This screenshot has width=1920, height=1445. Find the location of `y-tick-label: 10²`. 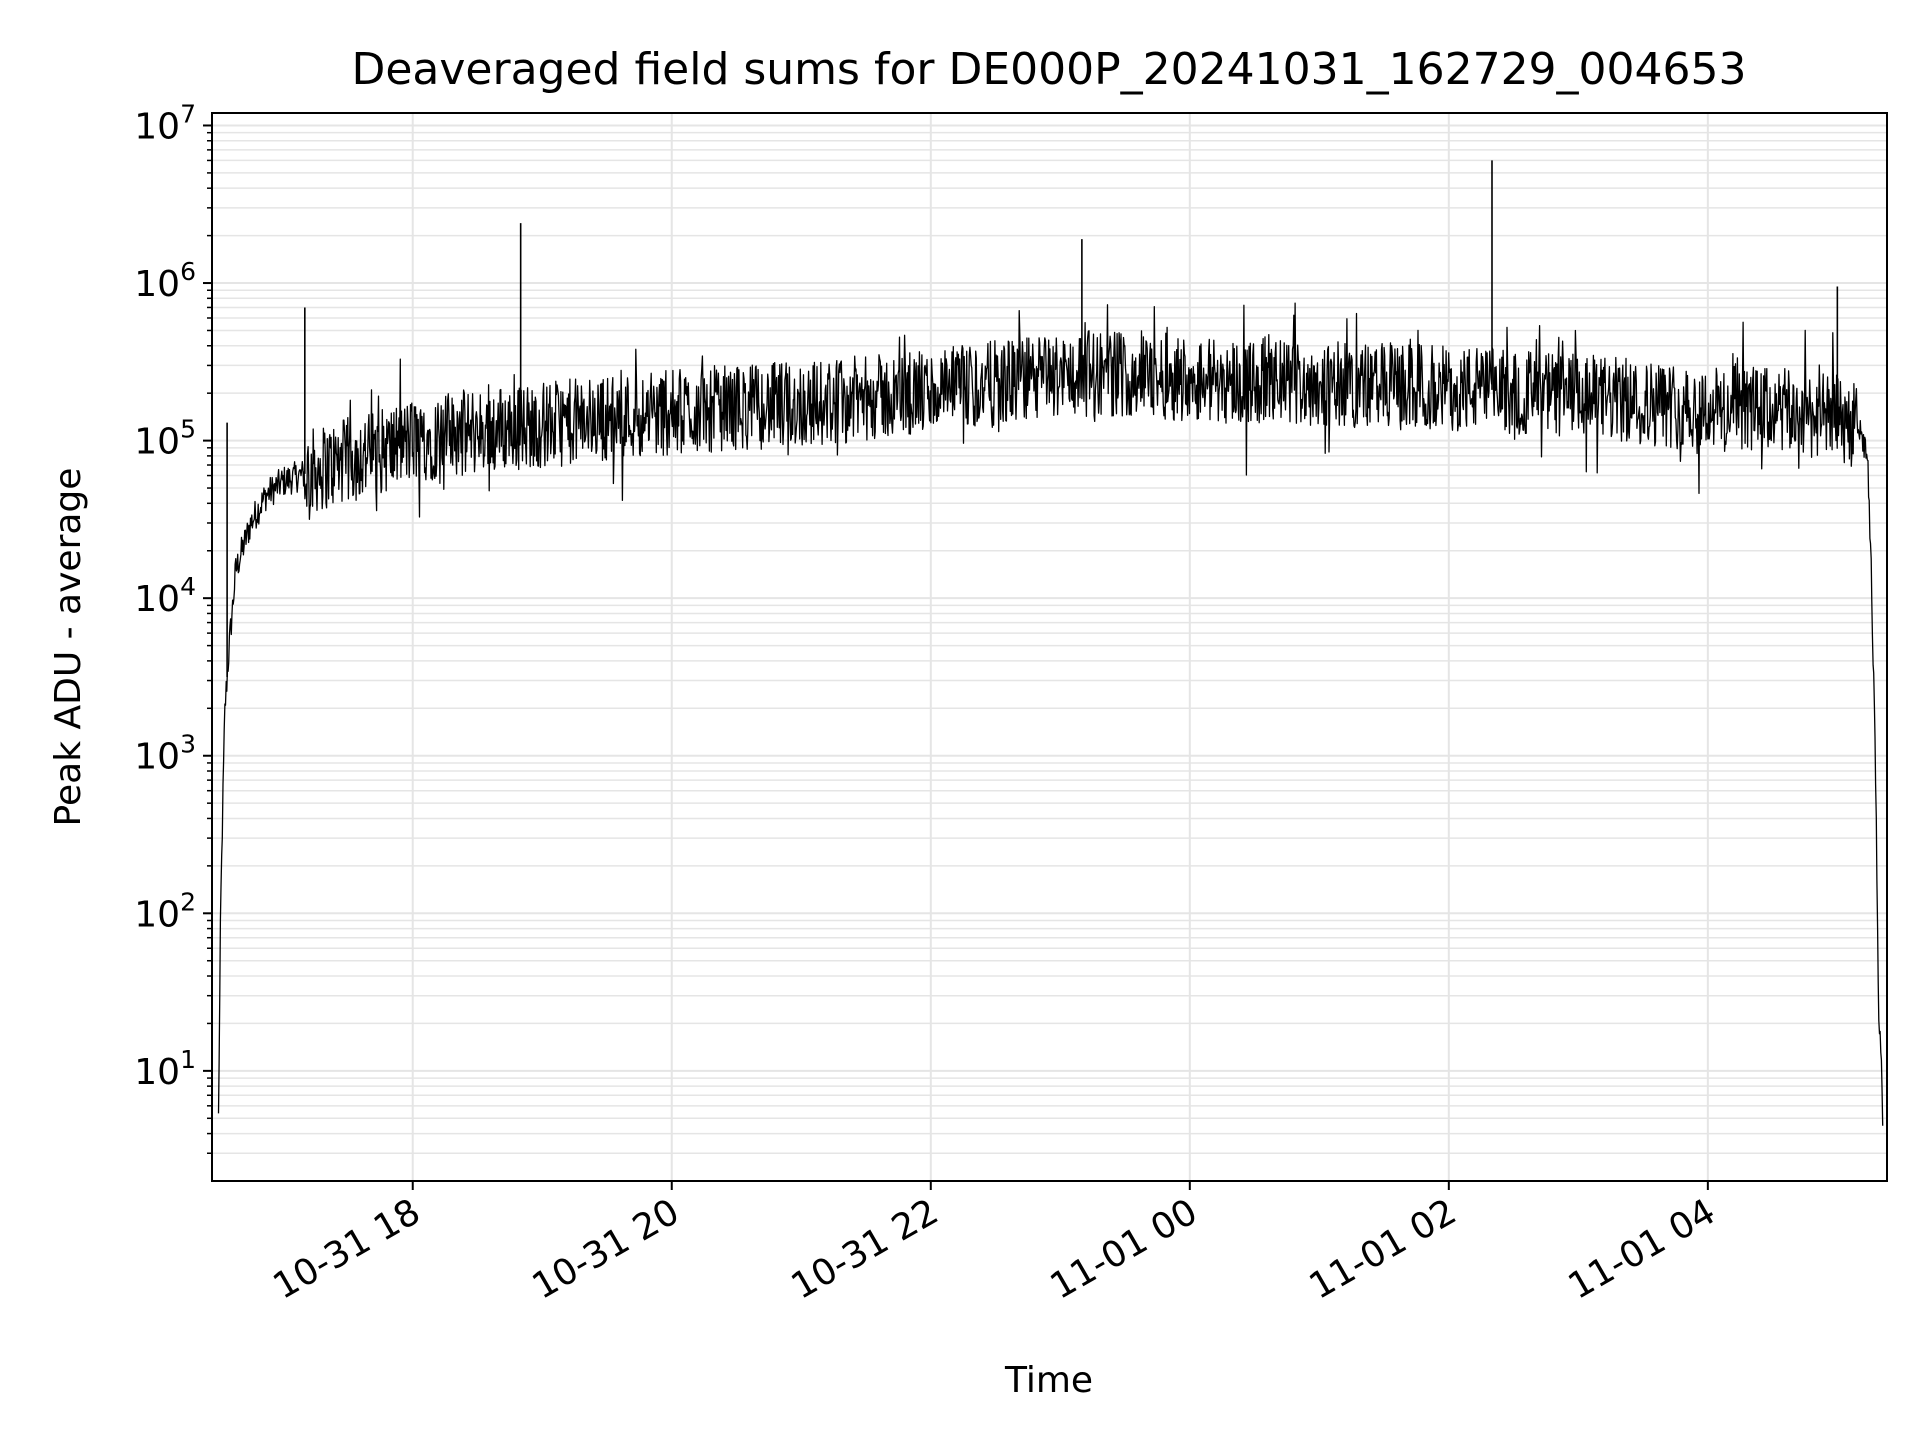

y-tick-label: 10² is located at coordinates (165, 911).